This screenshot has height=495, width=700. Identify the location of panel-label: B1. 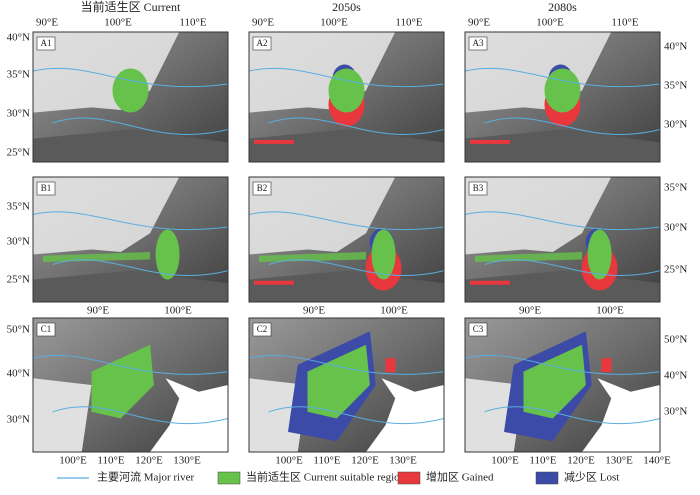
(46, 188).